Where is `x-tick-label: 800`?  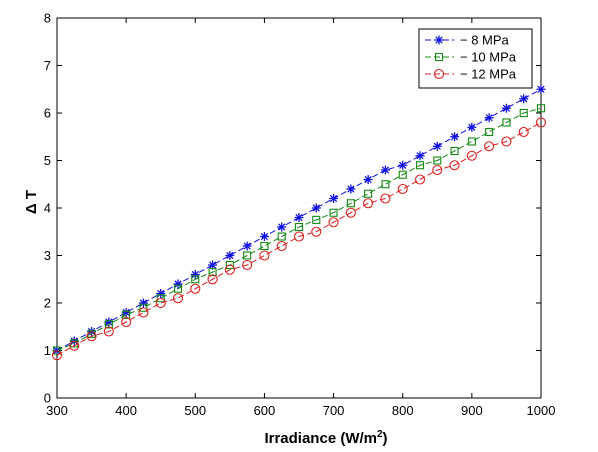
x-tick-label: 800 is located at coordinates (403, 410).